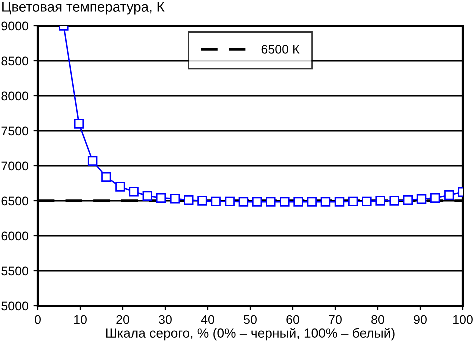 This screenshot has width=473, height=349. What do you see at coordinates (15, 26) in the screenshot?
I see `y-tick-label: 9000` at bounding box center [15, 26].